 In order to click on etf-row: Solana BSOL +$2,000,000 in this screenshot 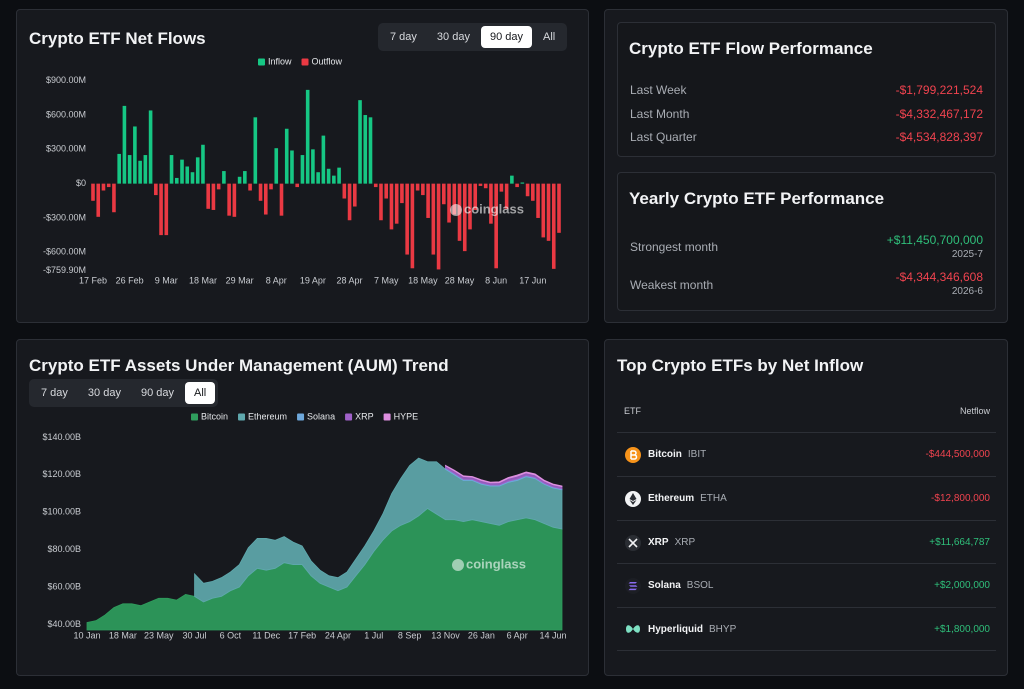, I will do `click(806, 585)`.